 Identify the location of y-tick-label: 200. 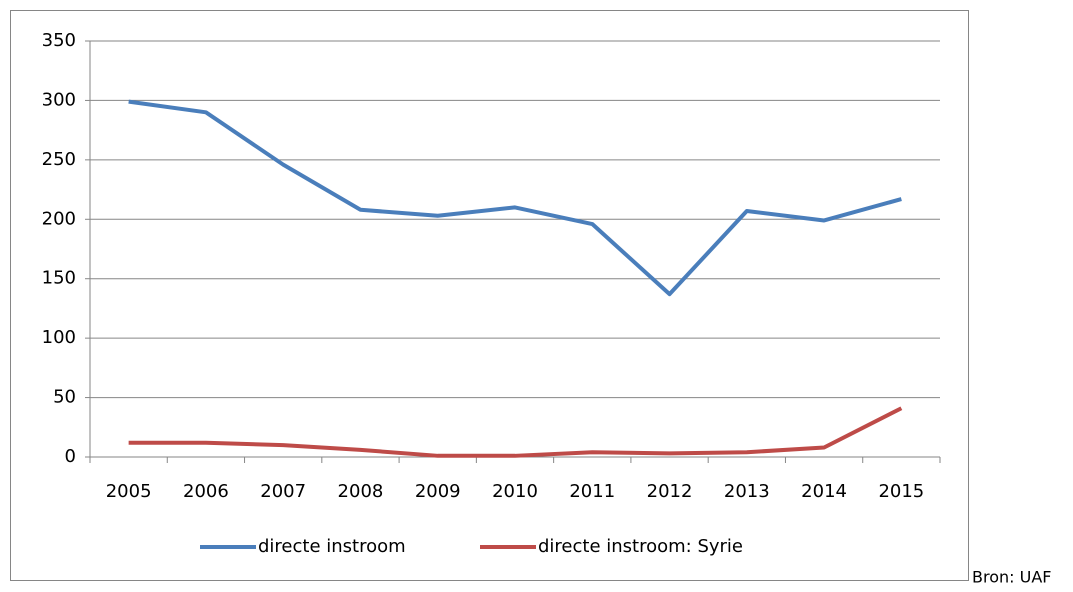
(59, 218).